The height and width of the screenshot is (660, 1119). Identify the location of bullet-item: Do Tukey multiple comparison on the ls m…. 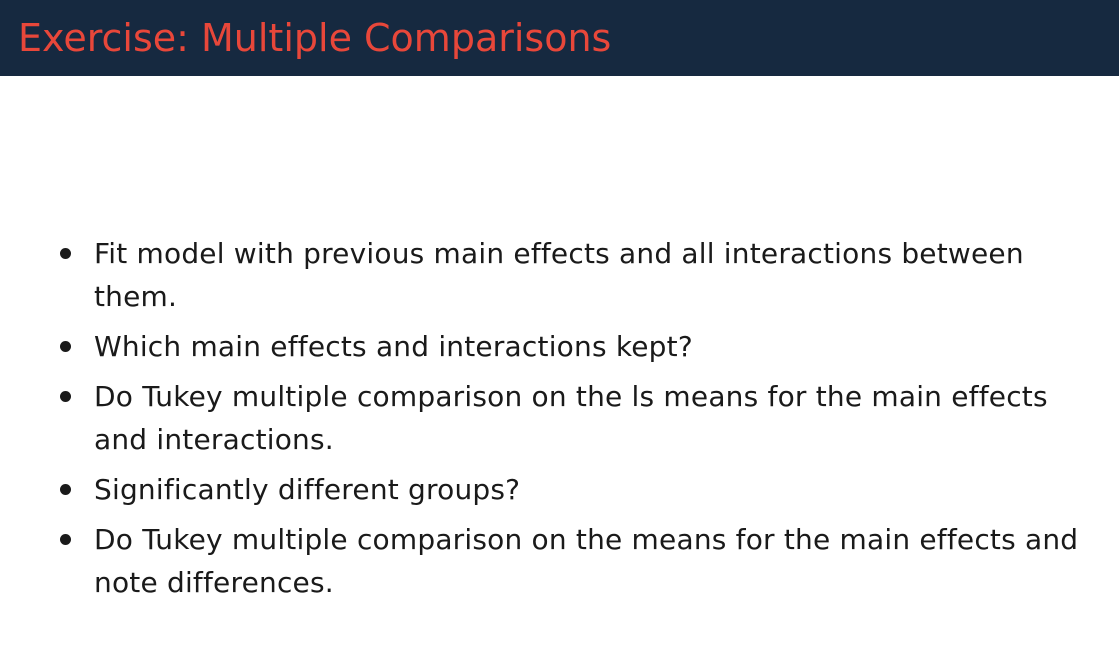
(583, 418).